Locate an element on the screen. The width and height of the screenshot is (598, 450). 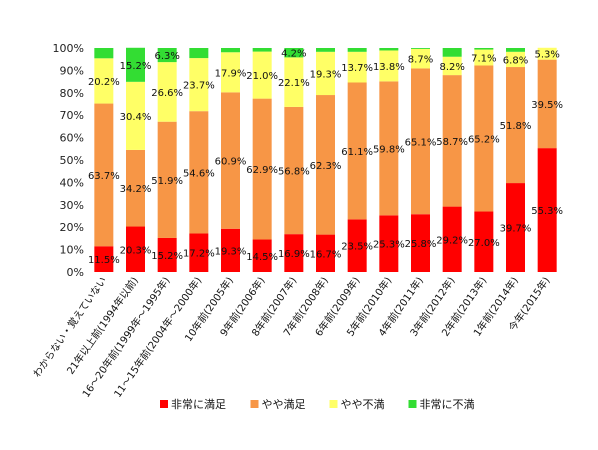
data-label: 17.9% is located at coordinates (231, 73).